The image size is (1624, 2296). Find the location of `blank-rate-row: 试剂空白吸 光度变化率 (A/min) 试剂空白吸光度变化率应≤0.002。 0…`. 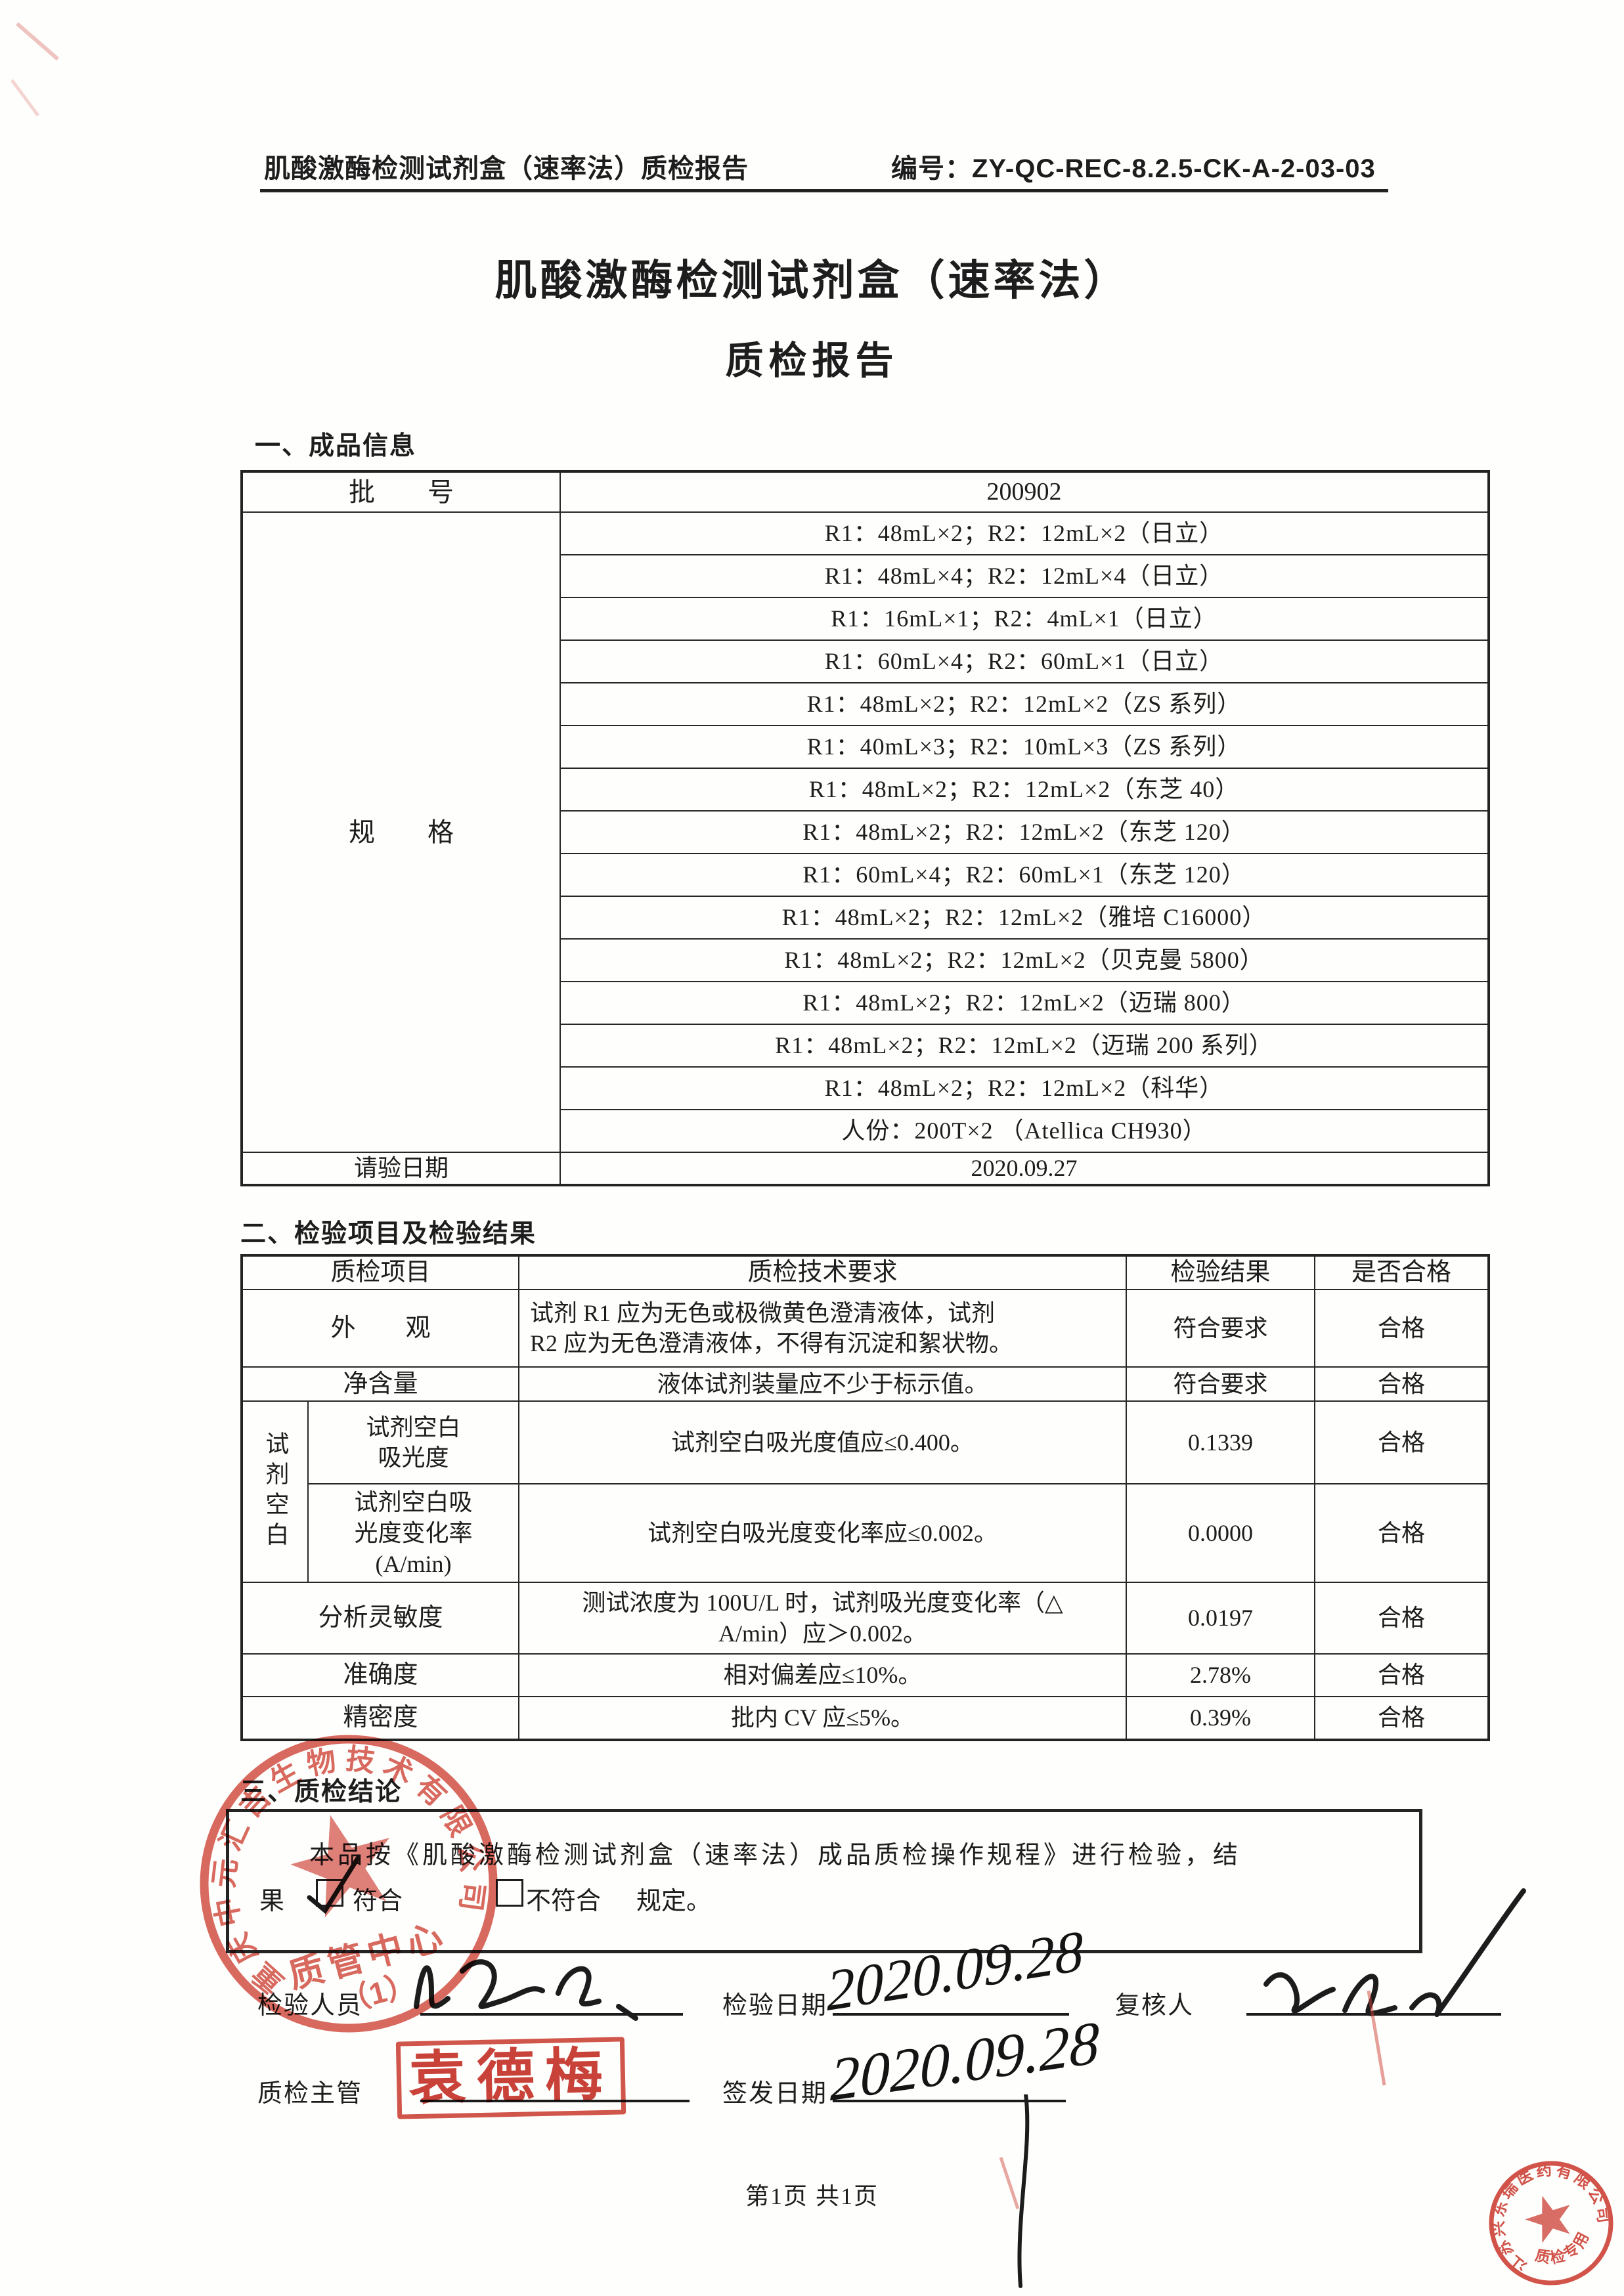

blank-rate-row: 试剂空白吸 光度变化率 (A/min) 试剂空白吸光度变化率应≤0.002。 0… is located at coordinates (866, 1533).